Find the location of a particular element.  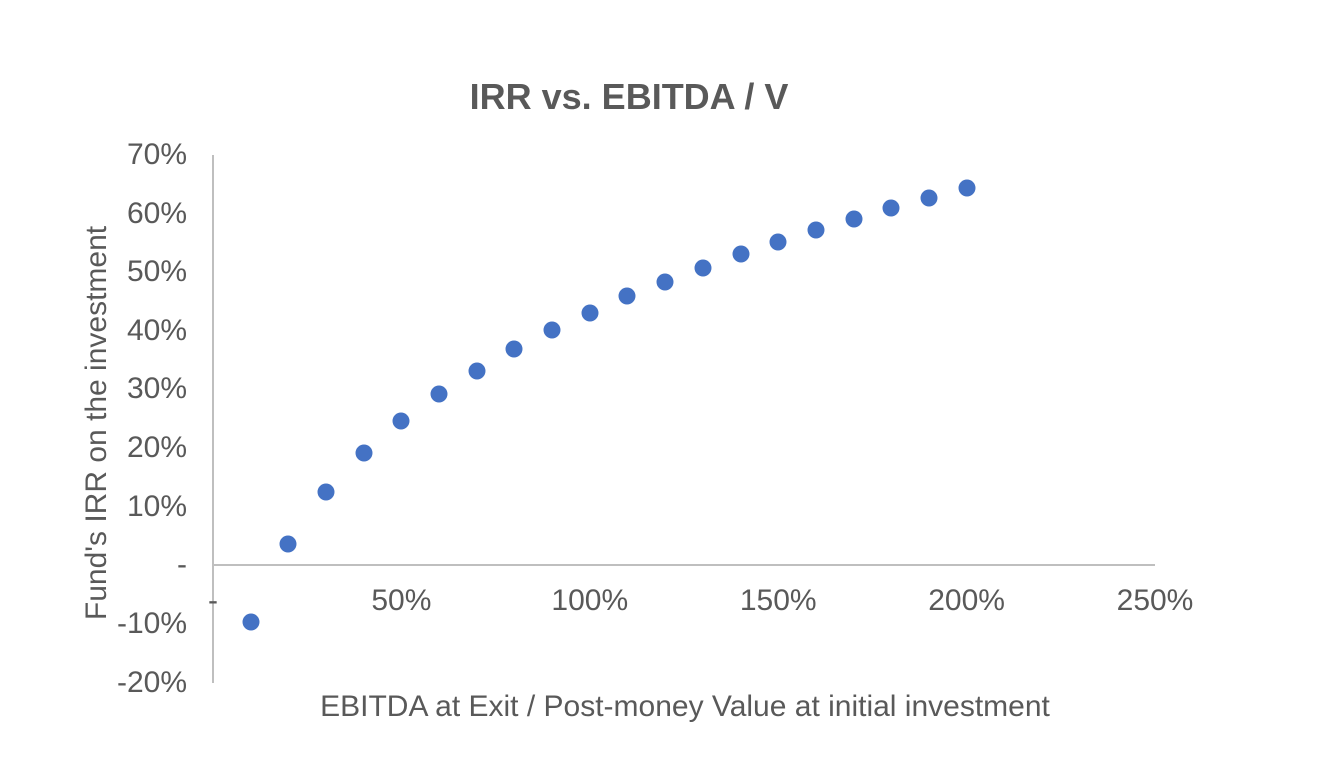

y-axis-line is located at coordinates (213, 419).